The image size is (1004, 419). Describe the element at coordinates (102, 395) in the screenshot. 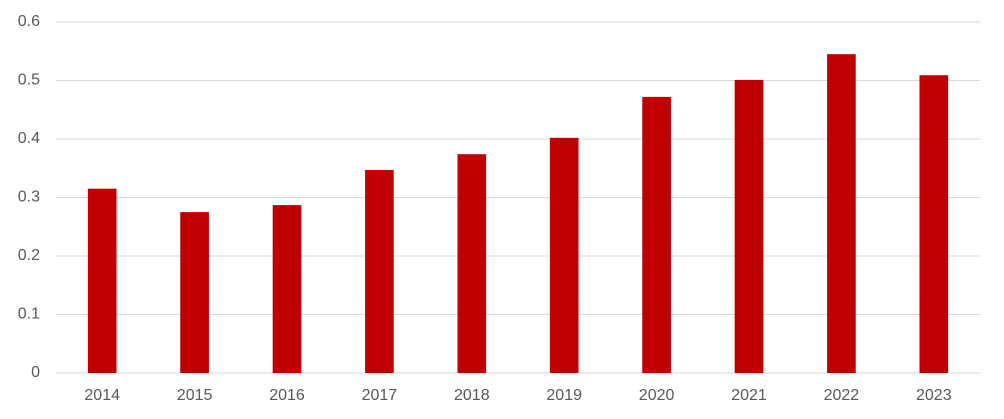

I see `x-tick-label: 2014` at that location.